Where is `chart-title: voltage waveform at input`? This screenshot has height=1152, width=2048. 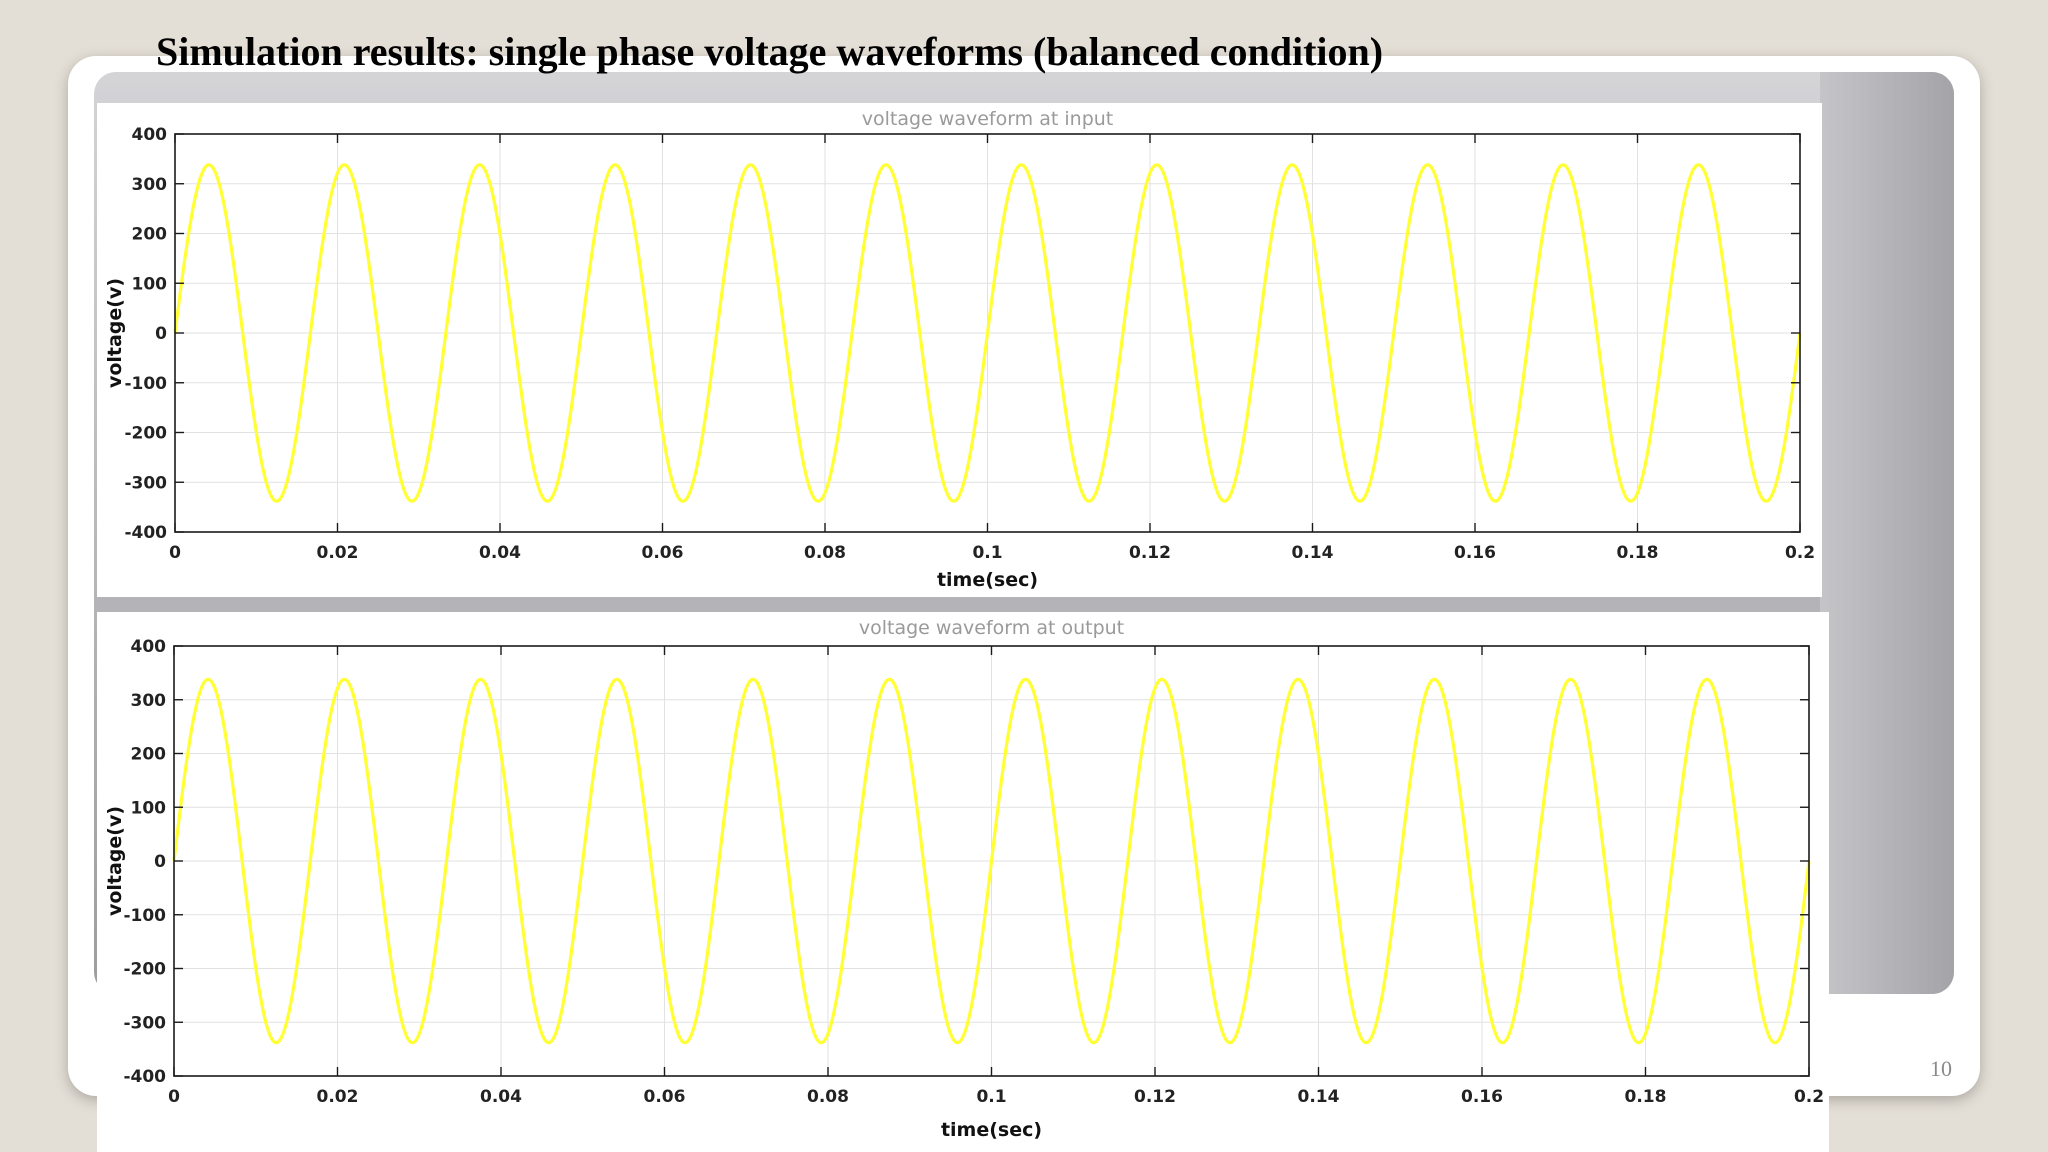
chart-title: voltage waveform at input is located at coordinates (988, 119).